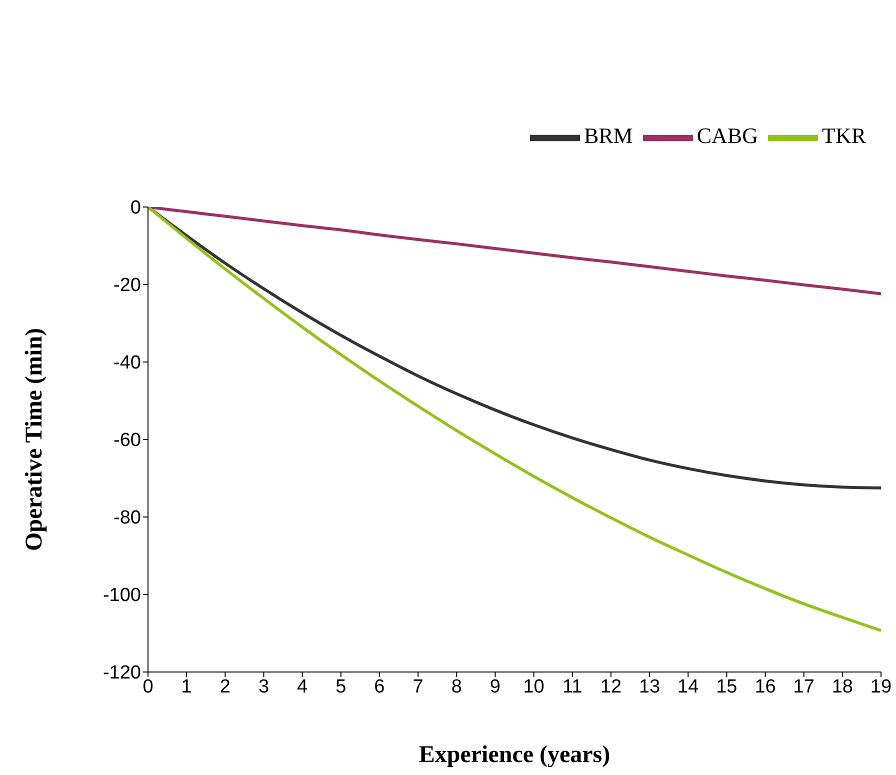  What do you see at coordinates (418, 687) in the screenshot?
I see `x-tick-label: 7` at bounding box center [418, 687].